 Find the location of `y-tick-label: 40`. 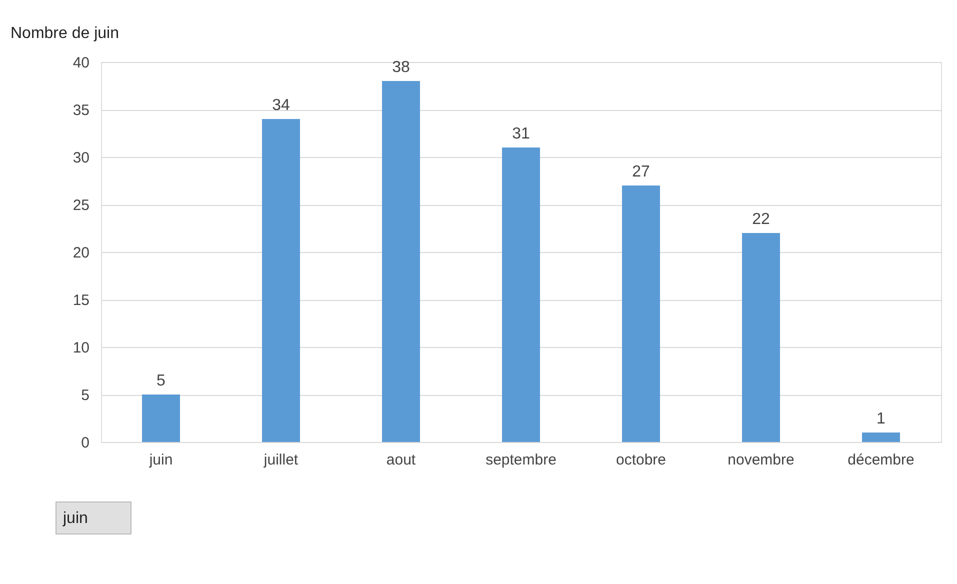

y-tick-label: 40 is located at coordinates (81, 63).